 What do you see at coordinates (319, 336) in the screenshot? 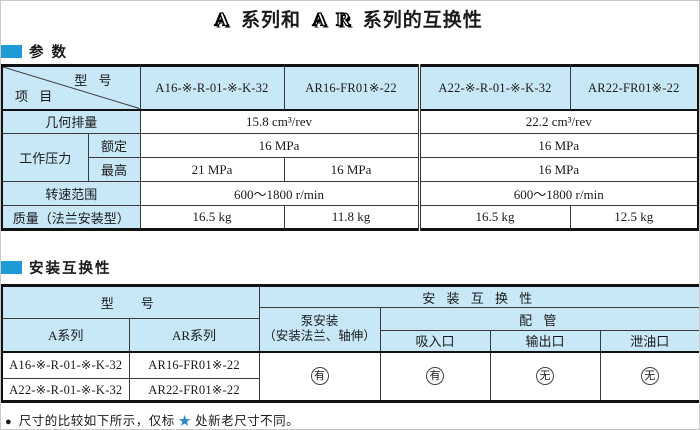
I see `pump-mount-line2: （安装法兰、轴伸）` at bounding box center [319, 336].